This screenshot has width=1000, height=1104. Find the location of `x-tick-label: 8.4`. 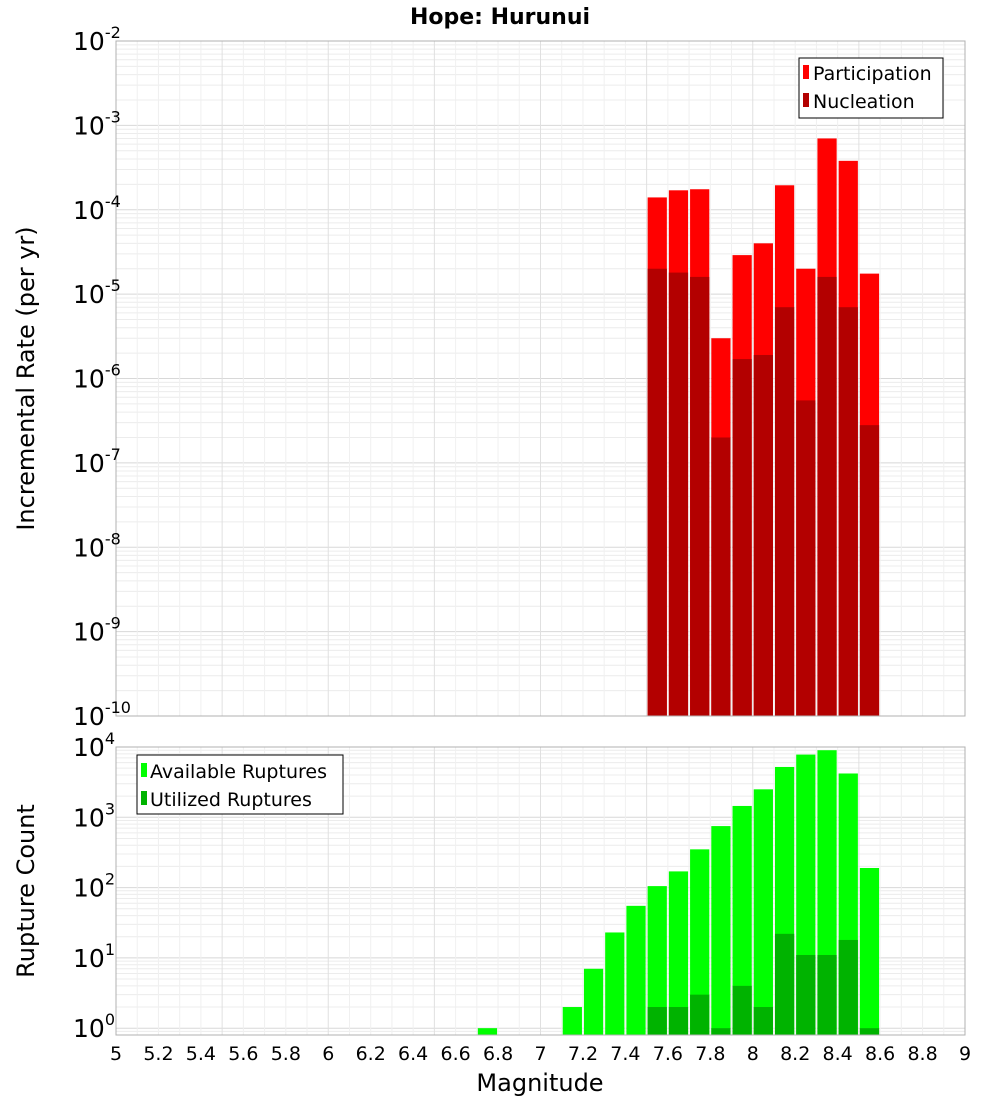

x-tick-label: 8.4 is located at coordinates (838, 1054).